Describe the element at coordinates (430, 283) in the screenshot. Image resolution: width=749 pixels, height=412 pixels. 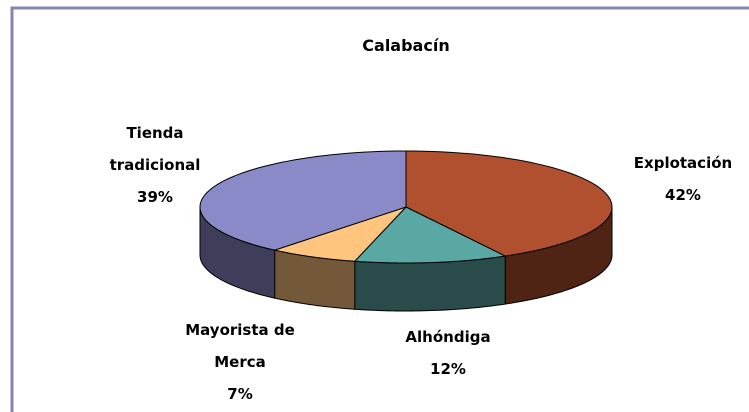
I see `slice-side` at that location.